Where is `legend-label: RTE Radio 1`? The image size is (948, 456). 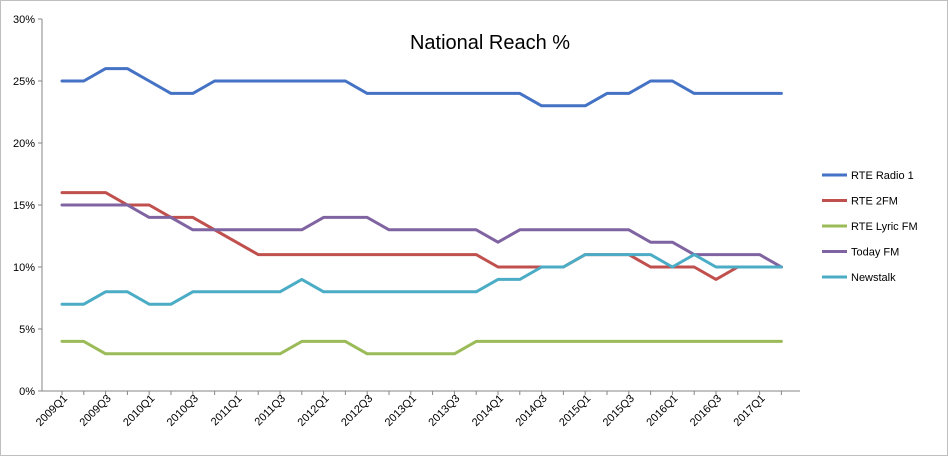 legend-label: RTE Radio 1 is located at coordinates (882, 176).